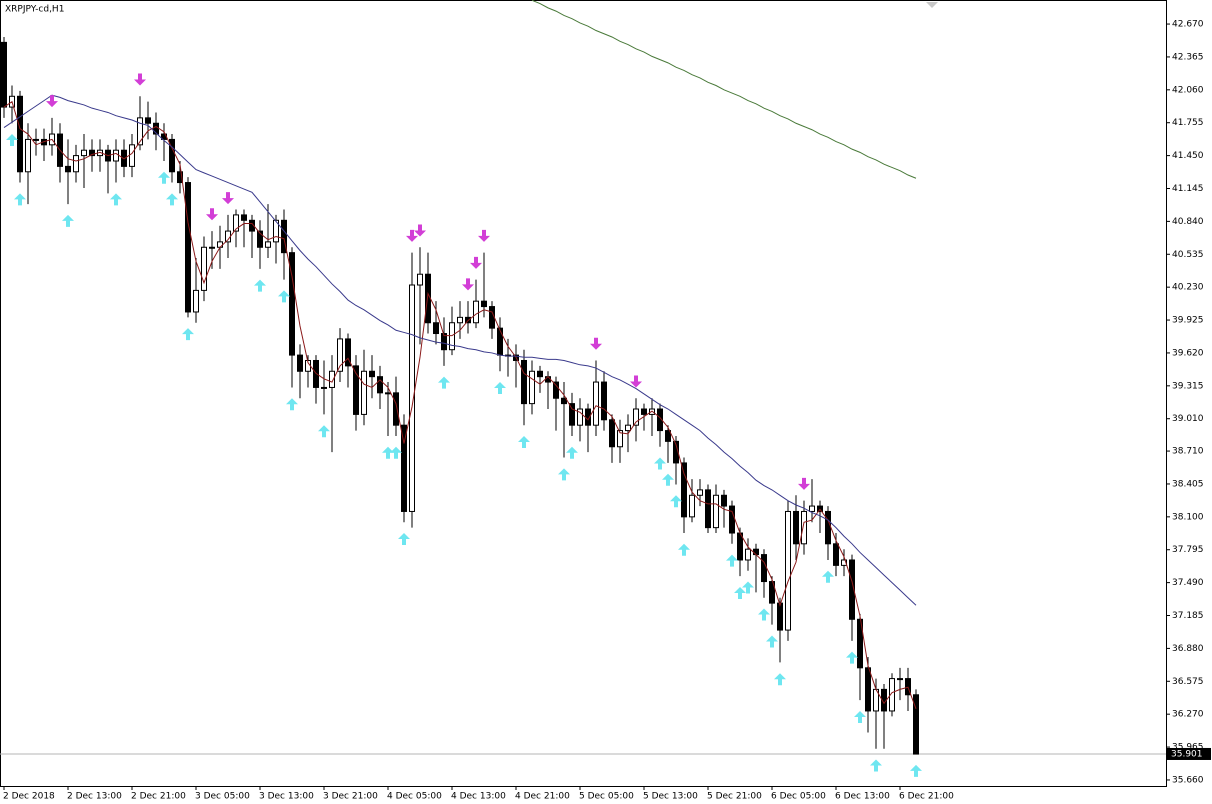  I want to click on y-tick-label: 42.365, so click(1188, 57).